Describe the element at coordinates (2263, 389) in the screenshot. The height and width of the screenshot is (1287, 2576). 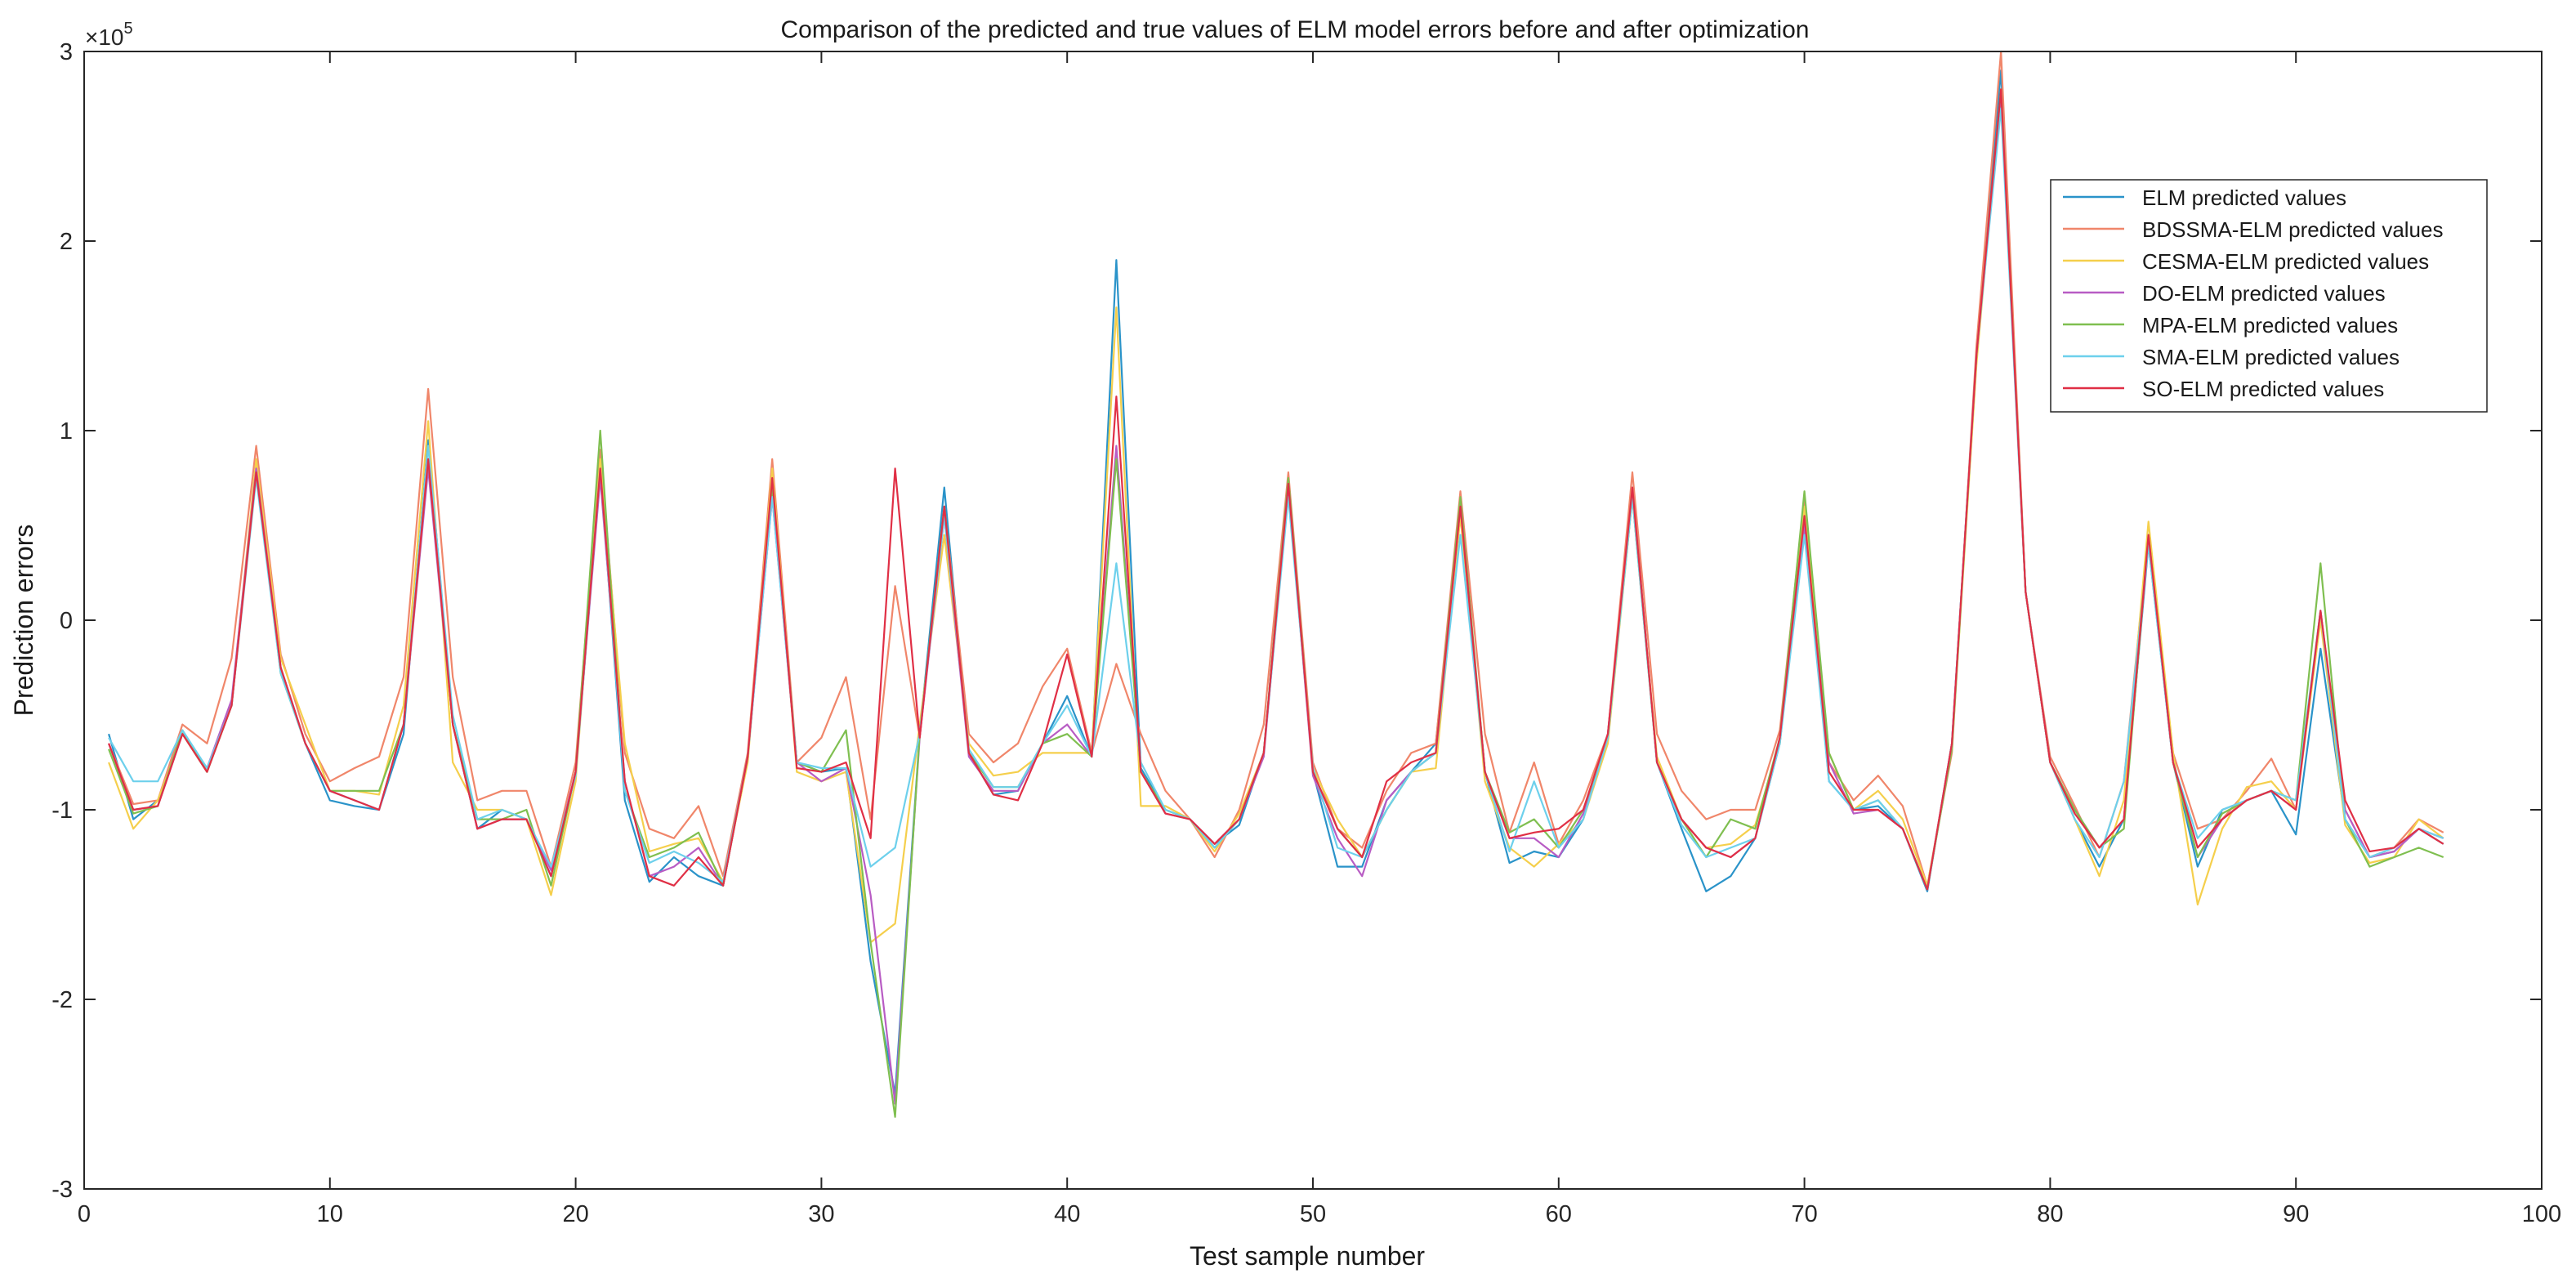
I see `legend-label-7: SO-ELM predicted values` at that location.